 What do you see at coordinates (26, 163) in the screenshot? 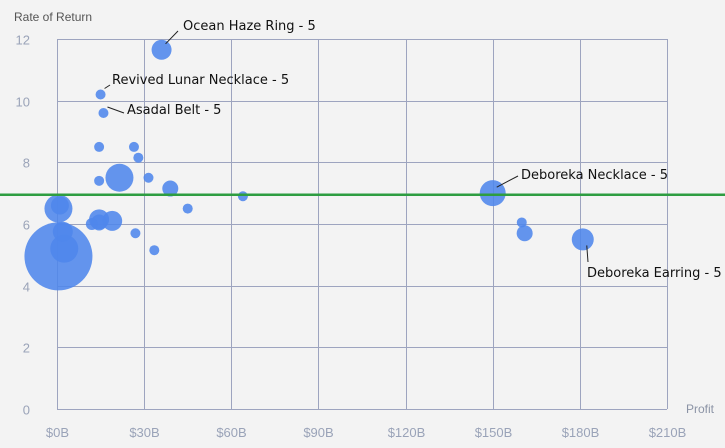
I see `y-tick-label: 8` at bounding box center [26, 163].